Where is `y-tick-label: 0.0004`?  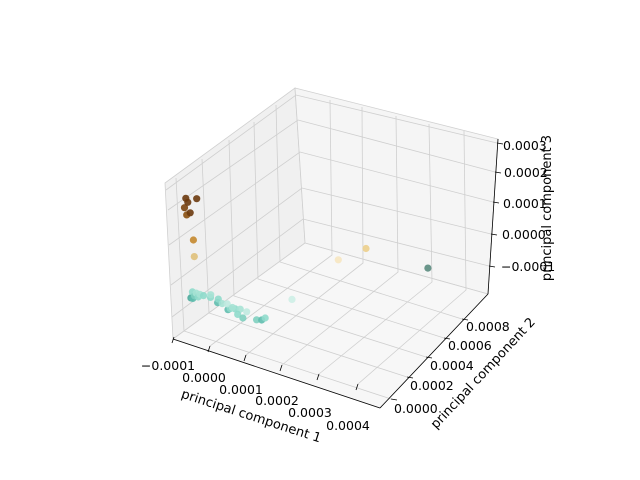 y-tick-label: 0.0004 is located at coordinates (452, 365).